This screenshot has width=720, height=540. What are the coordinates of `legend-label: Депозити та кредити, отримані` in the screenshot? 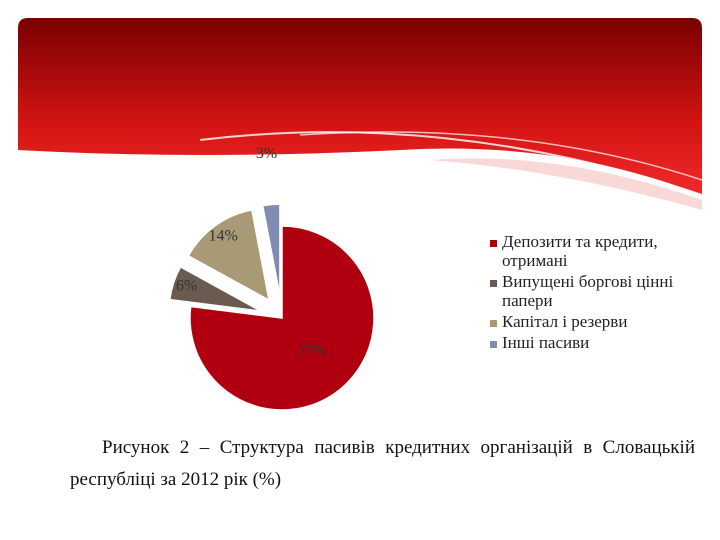 It's located at (580, 251).